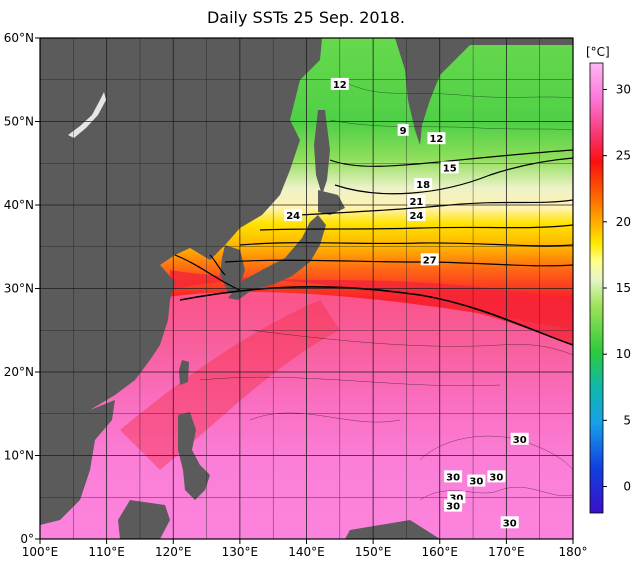  Describe the element at coordinates (19, 38) in the screenshot. I see `latitude-label: 60°N` at that location.